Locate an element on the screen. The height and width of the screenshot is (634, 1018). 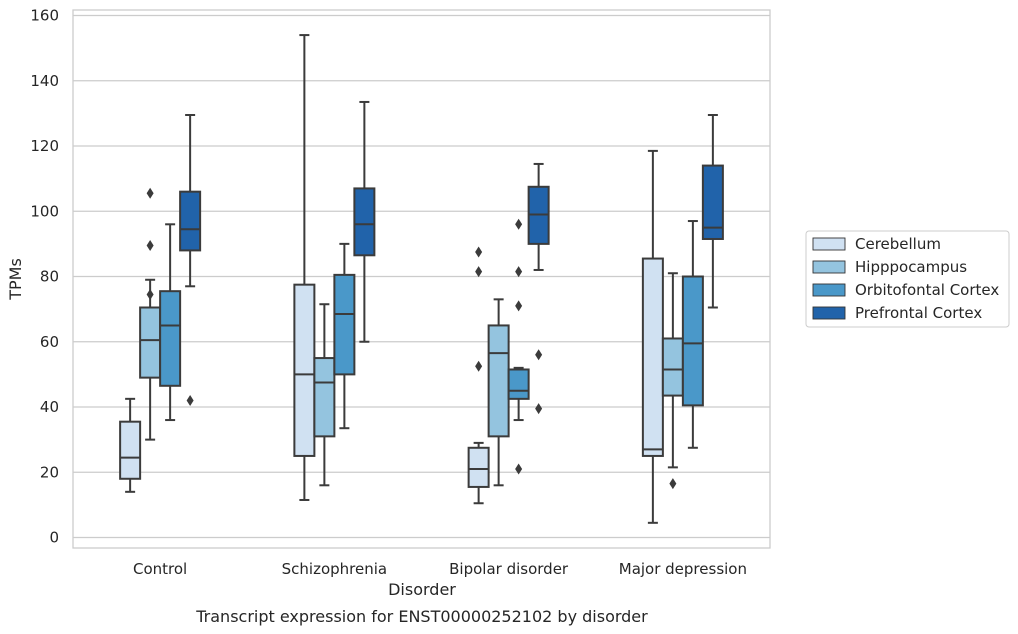
y-tick-label: 120 is located at coordinates (44, 146).